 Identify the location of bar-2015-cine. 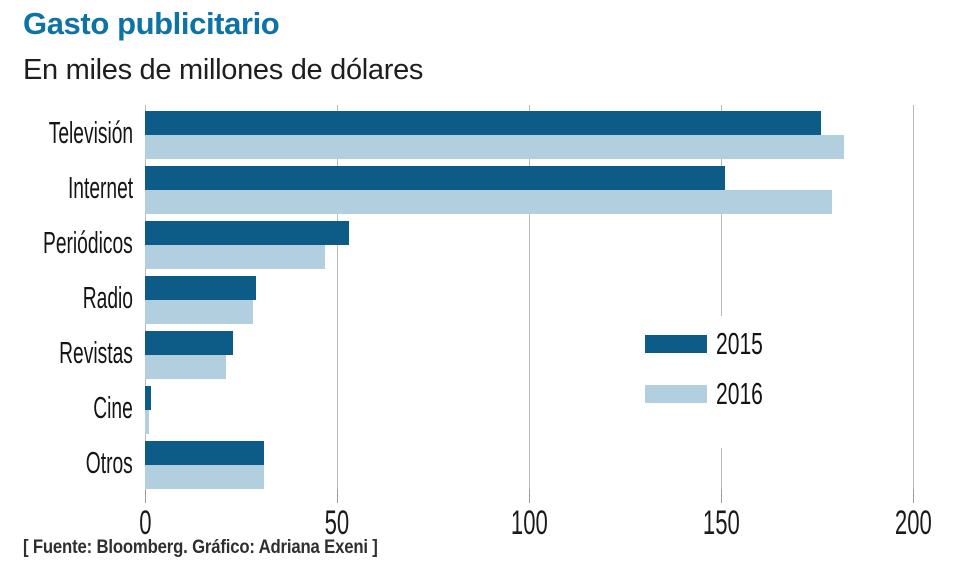
(148, 398).